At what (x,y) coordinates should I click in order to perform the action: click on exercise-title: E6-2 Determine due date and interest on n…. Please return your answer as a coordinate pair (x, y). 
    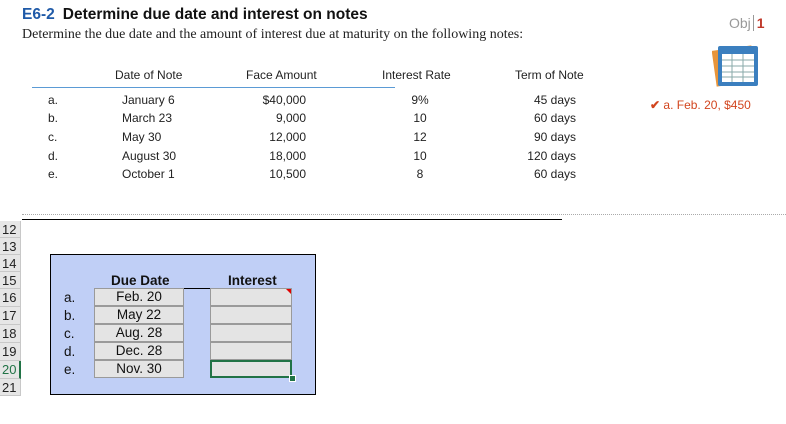
    Looking at the image, I should click on (195, 14).